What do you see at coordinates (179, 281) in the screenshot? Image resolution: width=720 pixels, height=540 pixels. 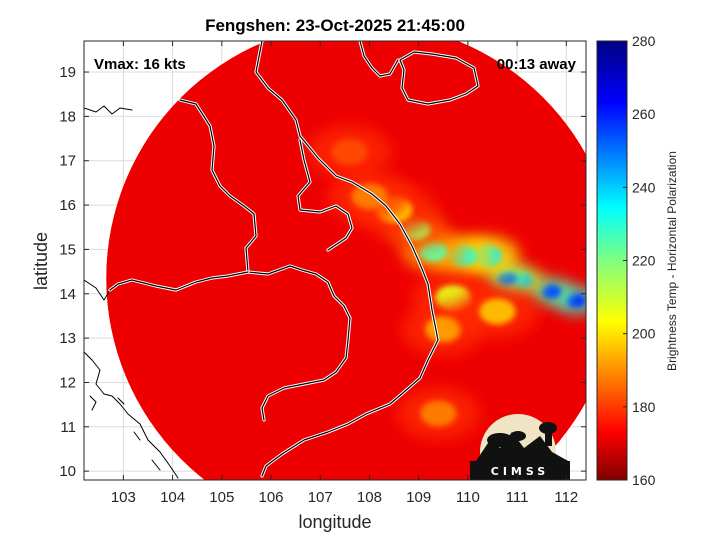 I see `border-thailand-laos` at bounding box center [179, 281].